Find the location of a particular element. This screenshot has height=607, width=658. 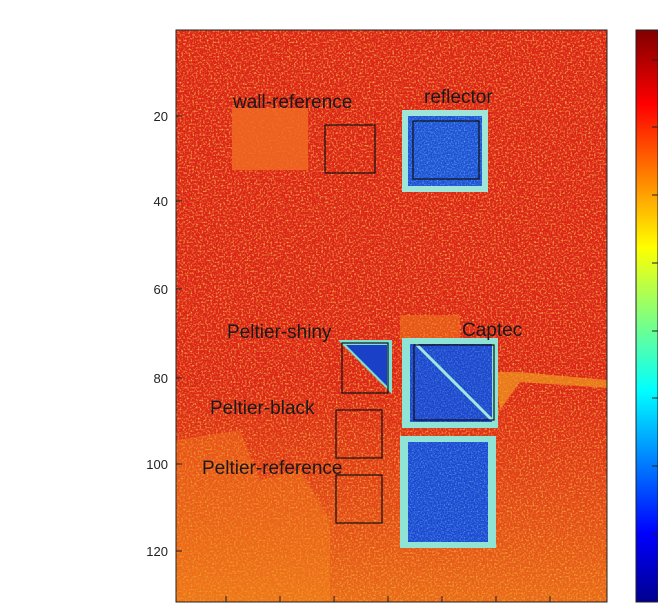

roi-peltier-shiny is located at coordinates (365, 368).